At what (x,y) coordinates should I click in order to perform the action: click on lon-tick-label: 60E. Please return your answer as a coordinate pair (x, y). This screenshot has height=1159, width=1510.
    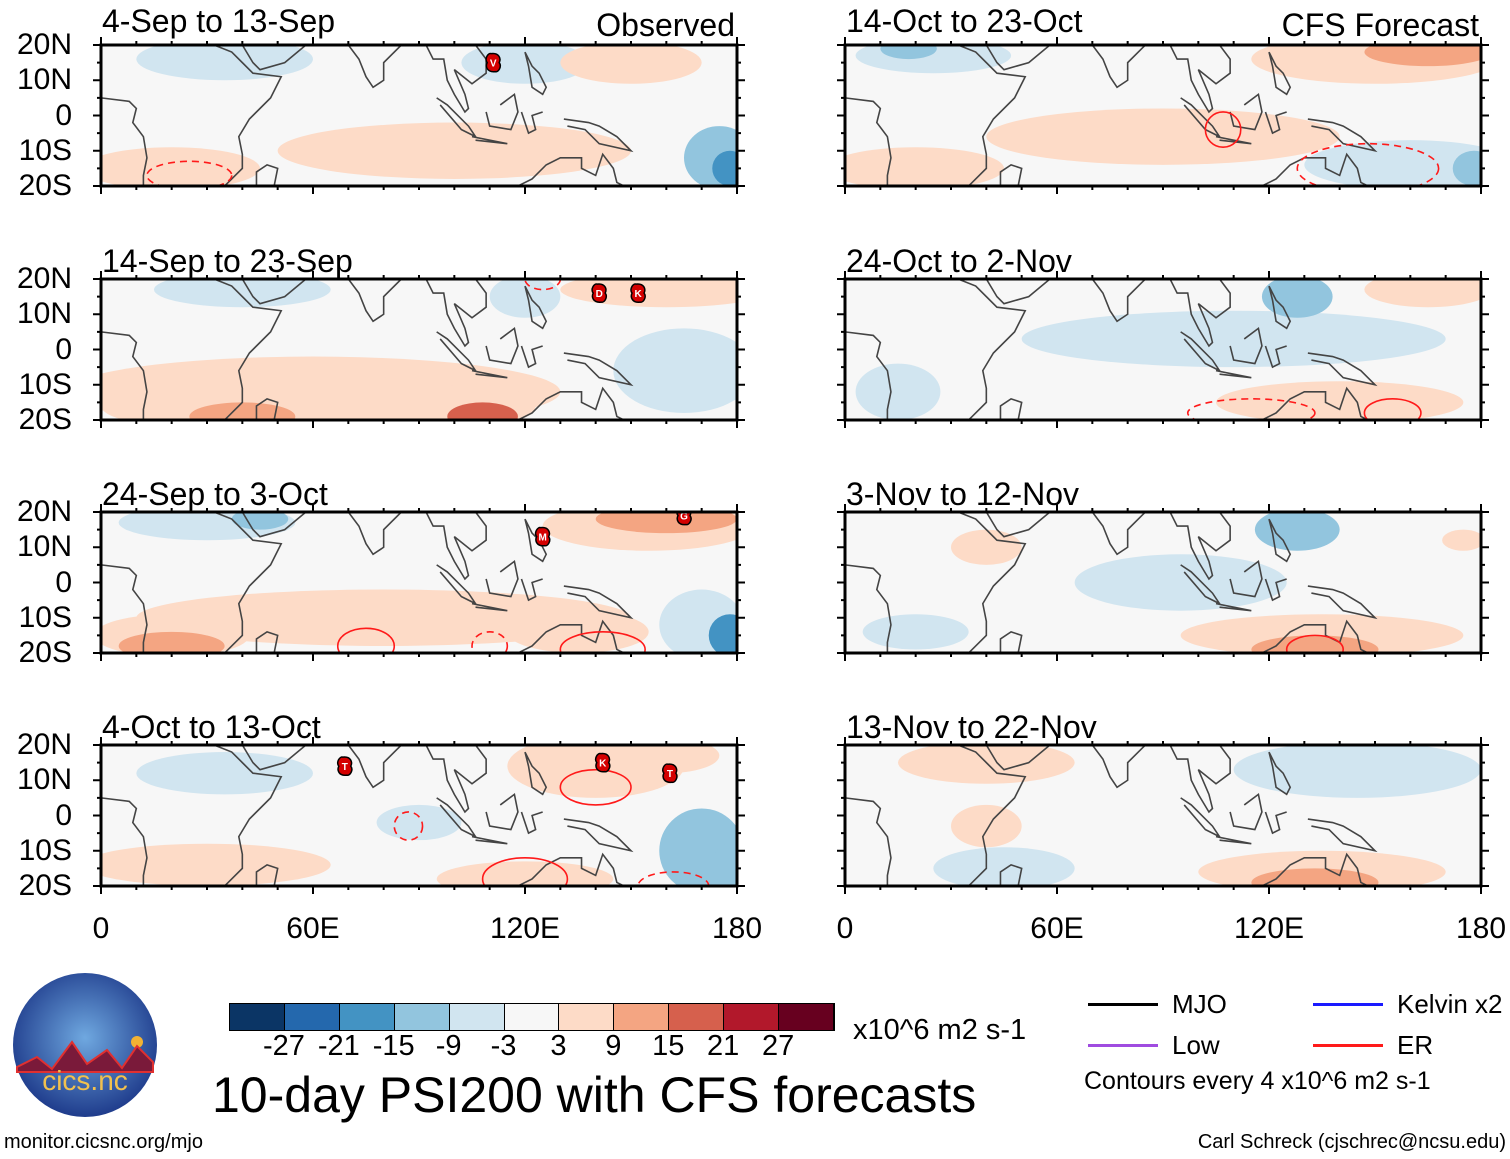
    Looking at the image, I should click on (313, 928).